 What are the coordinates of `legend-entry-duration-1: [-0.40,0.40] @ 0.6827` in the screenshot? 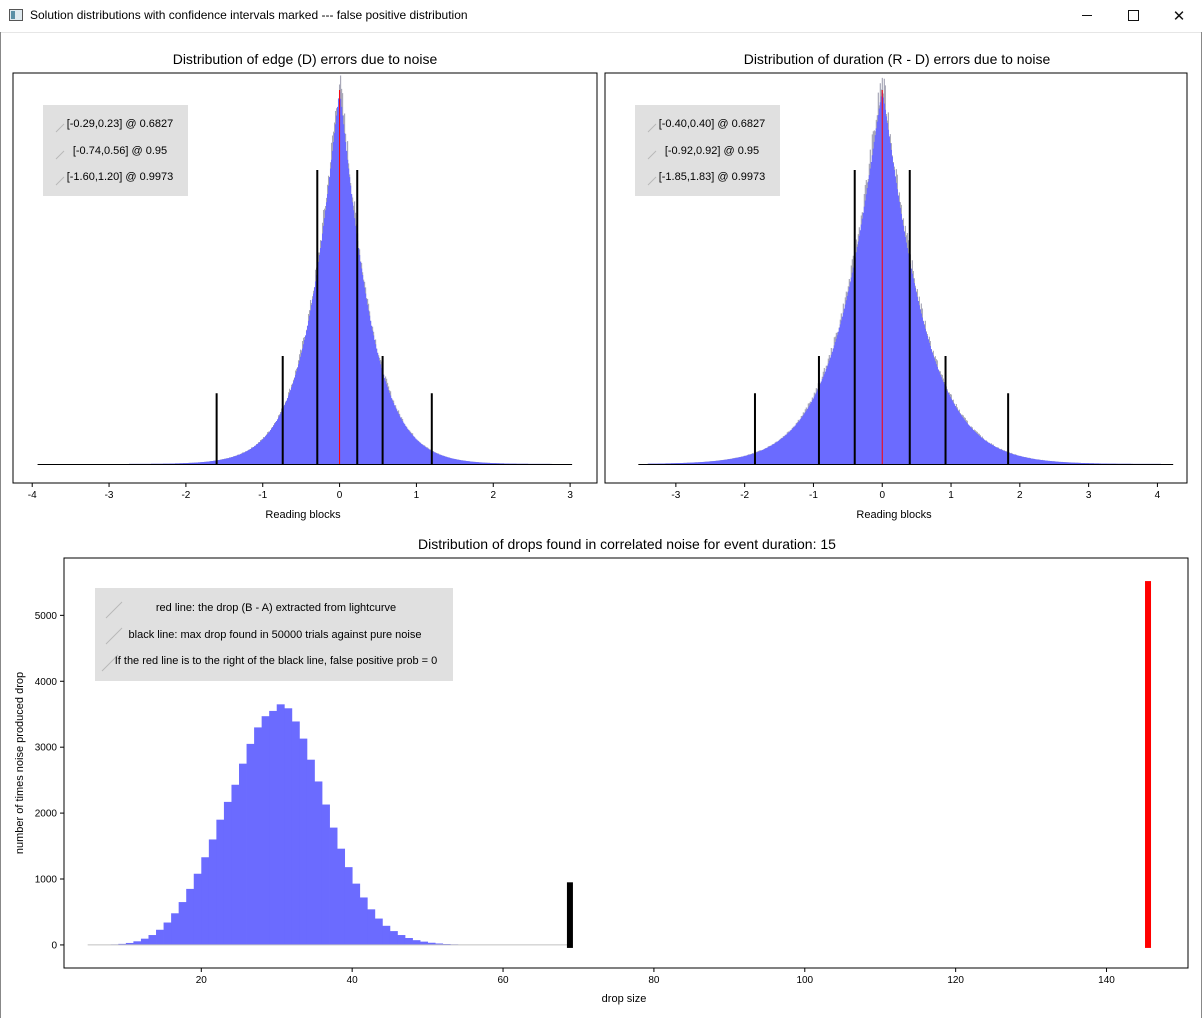 It's located at (712, 124).